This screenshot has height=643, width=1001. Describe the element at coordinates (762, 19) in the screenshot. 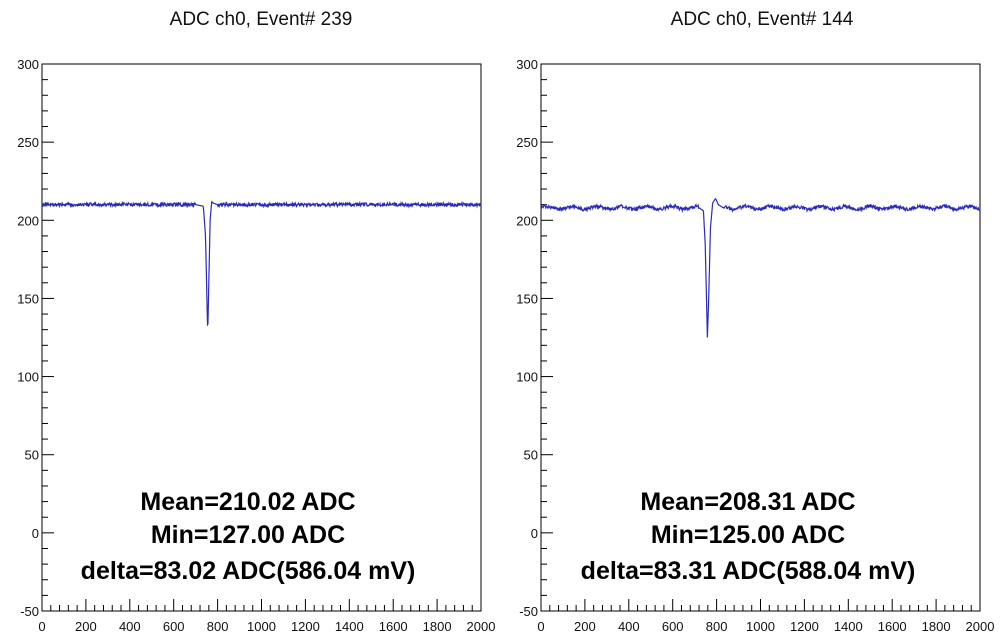

I see `chart-title: ADC ch0, Event# 144` at that location.